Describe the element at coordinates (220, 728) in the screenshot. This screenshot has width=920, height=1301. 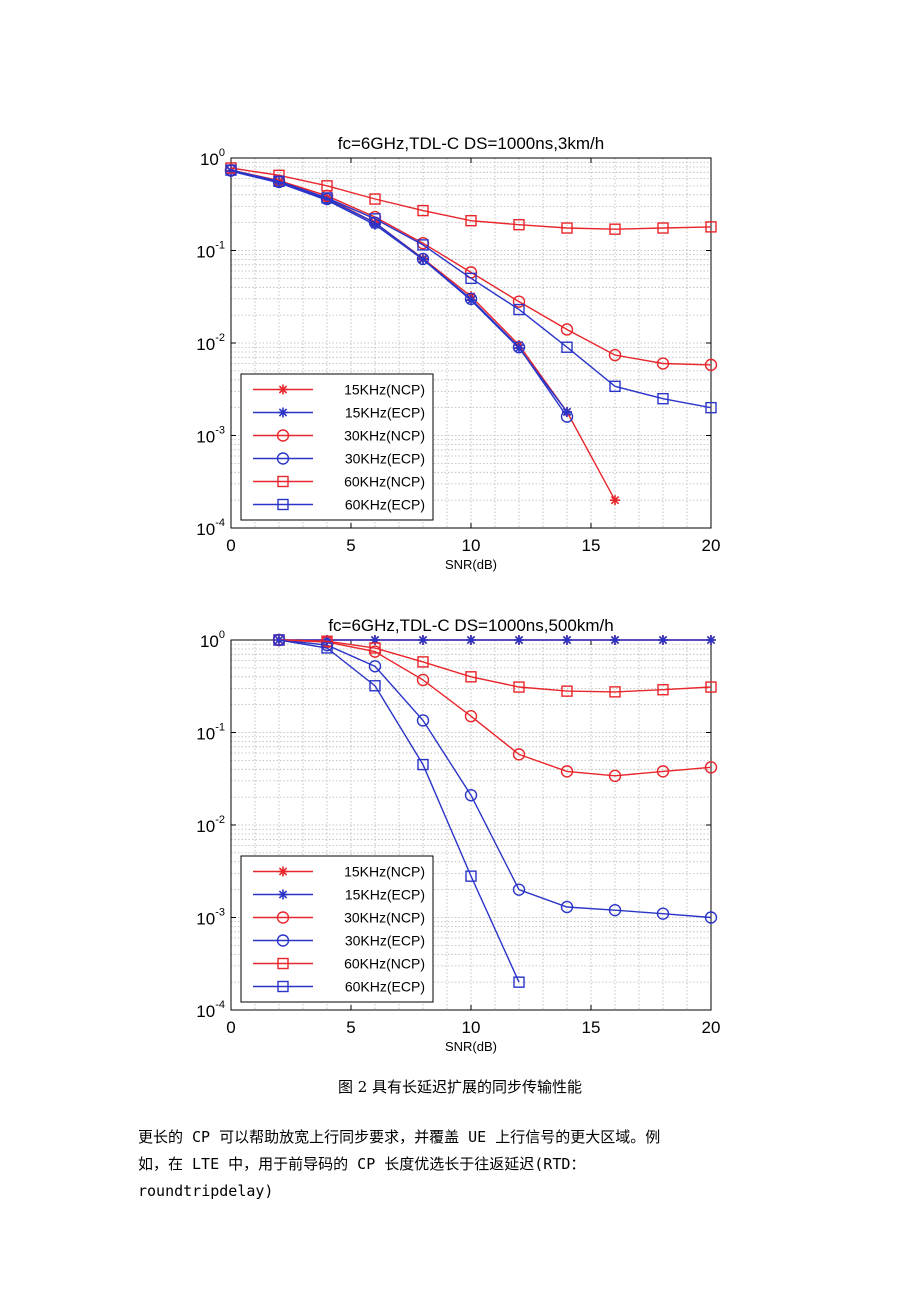
I see `y-tick-exponent: -1` at that location.